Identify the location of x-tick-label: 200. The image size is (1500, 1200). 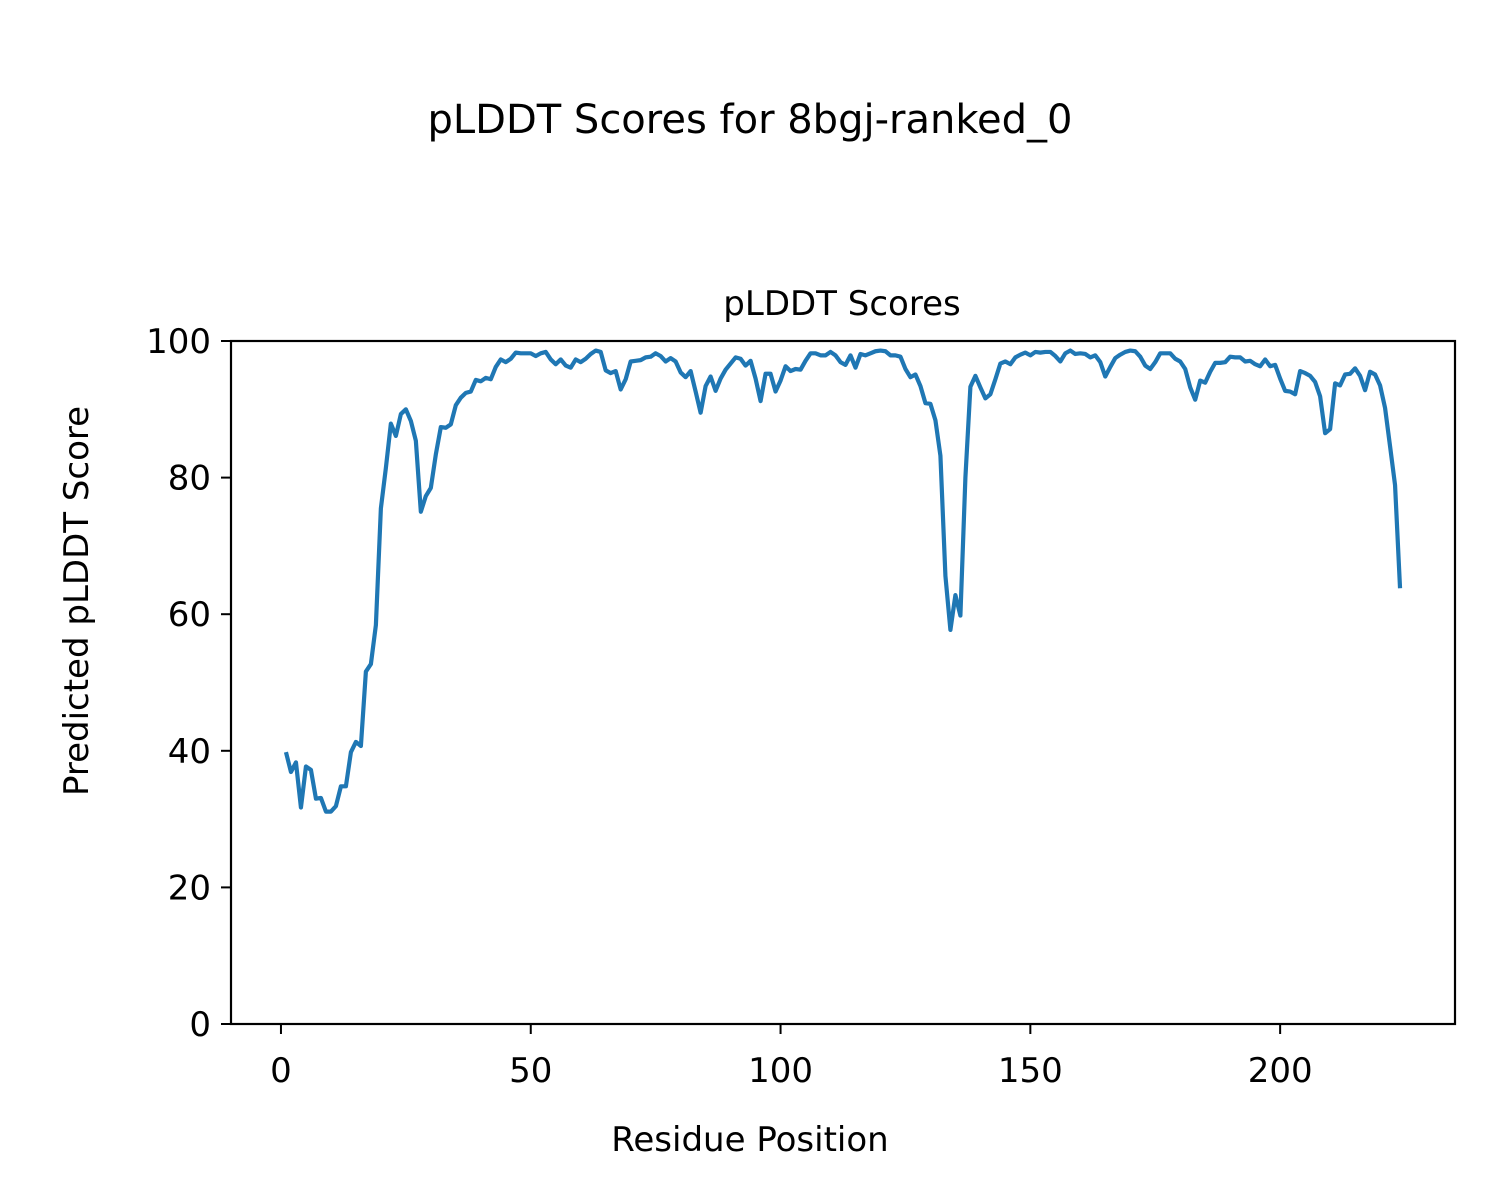
(1280, 1071).